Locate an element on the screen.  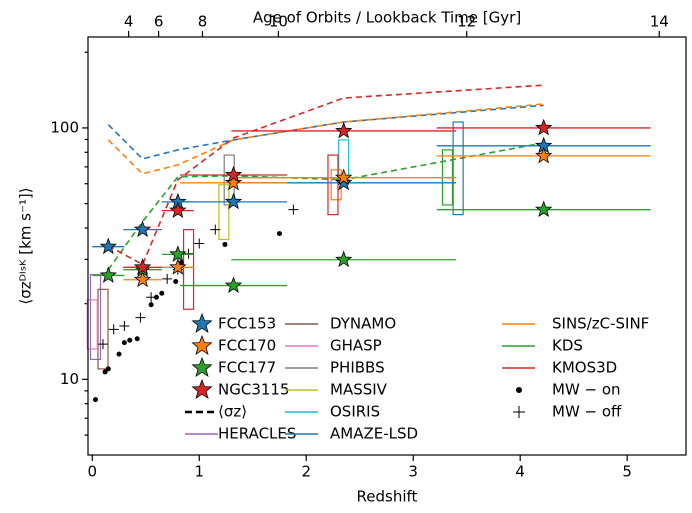
legend-label: MW − off is located at coordinates (587, 412).